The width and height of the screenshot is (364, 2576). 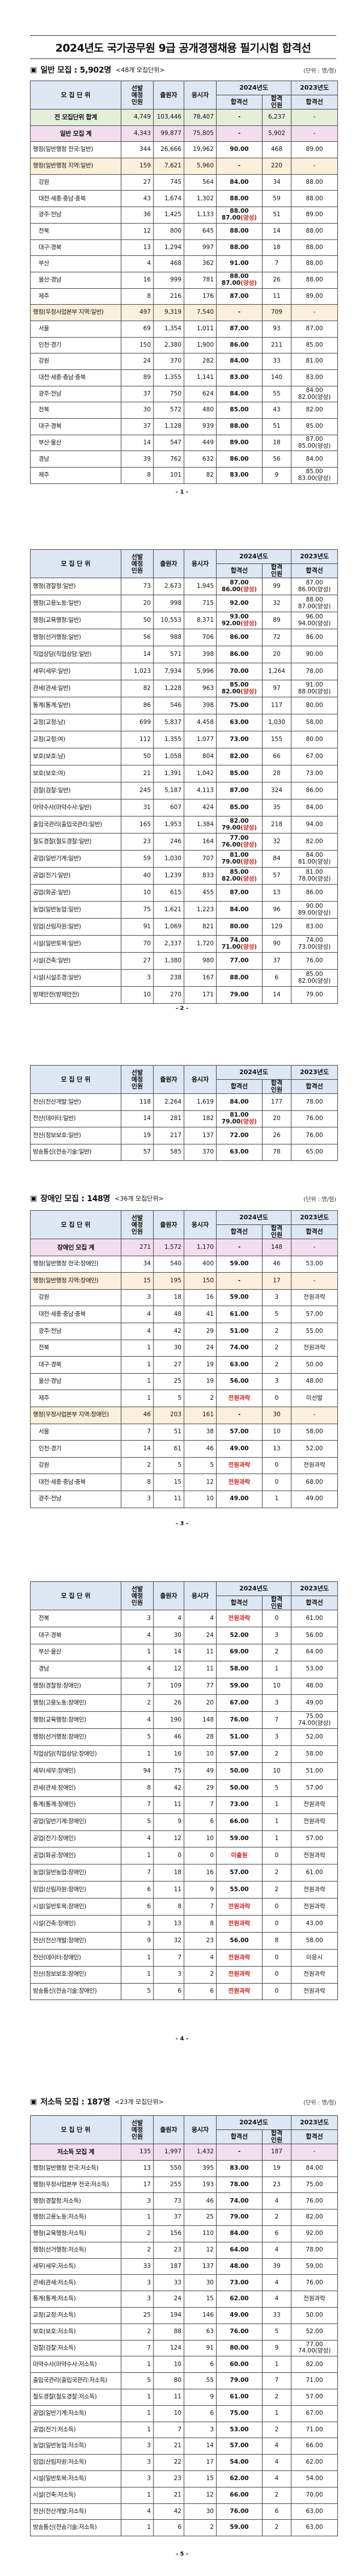 What do you see at coordinates (239, 2397) in the screenshot?
I see `cutoff-2024: 61.00` at bounding box center [239, 2397].